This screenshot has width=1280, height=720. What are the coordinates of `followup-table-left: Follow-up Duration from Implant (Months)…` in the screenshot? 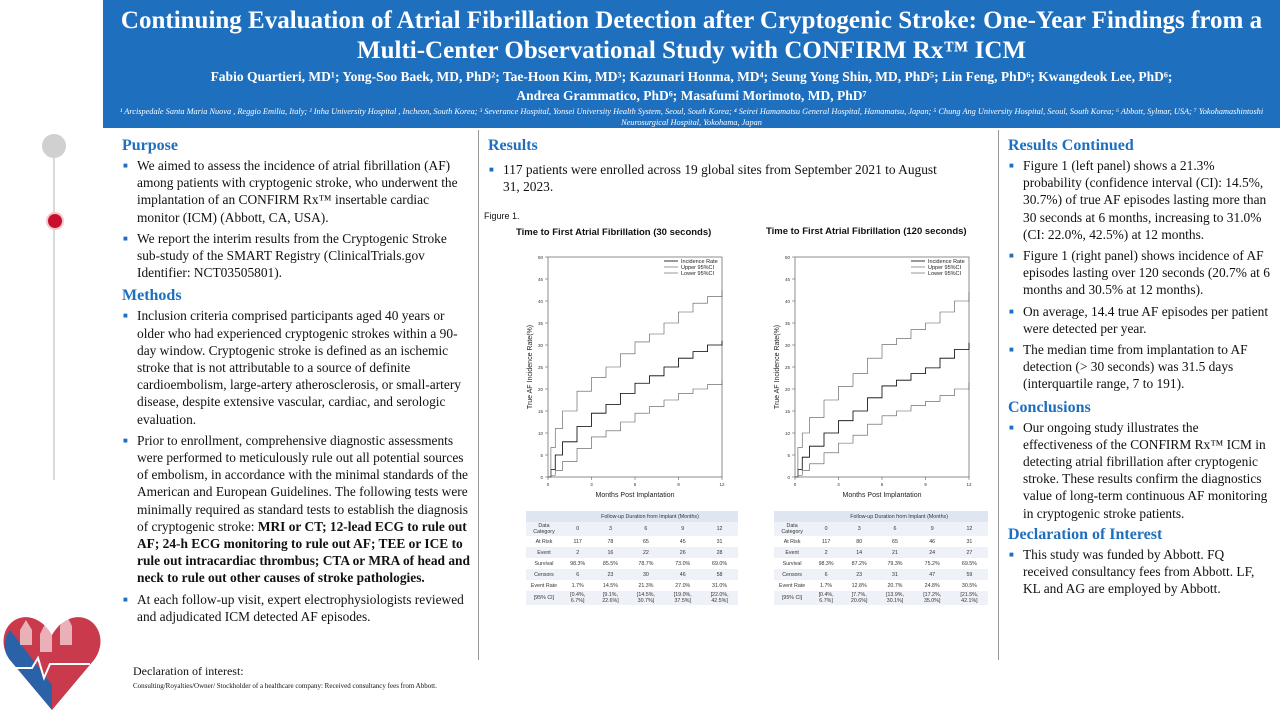 It's located at (632, 558).